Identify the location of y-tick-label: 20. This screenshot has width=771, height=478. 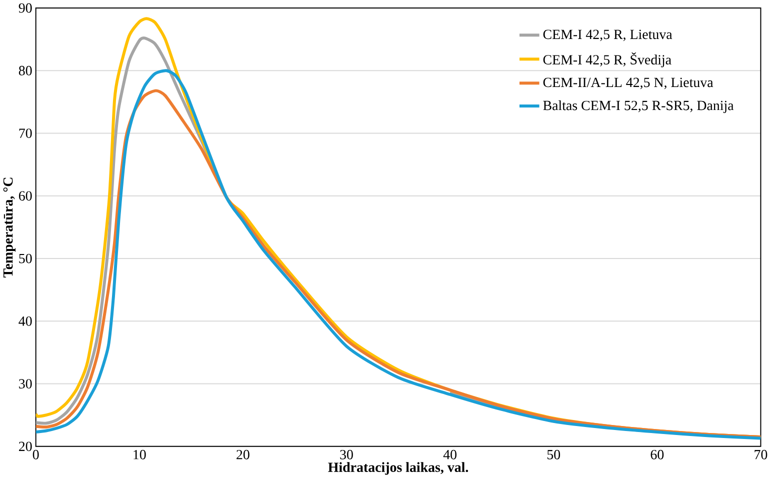
(25, 447).